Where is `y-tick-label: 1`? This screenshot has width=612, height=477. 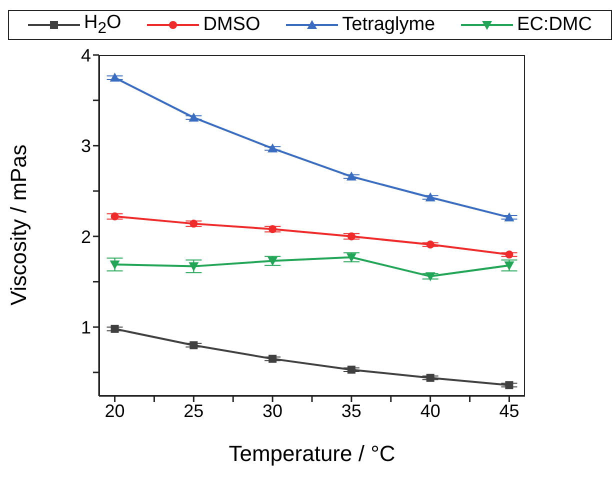
y-tick-label: 1 is located at coordinates (85, 327).